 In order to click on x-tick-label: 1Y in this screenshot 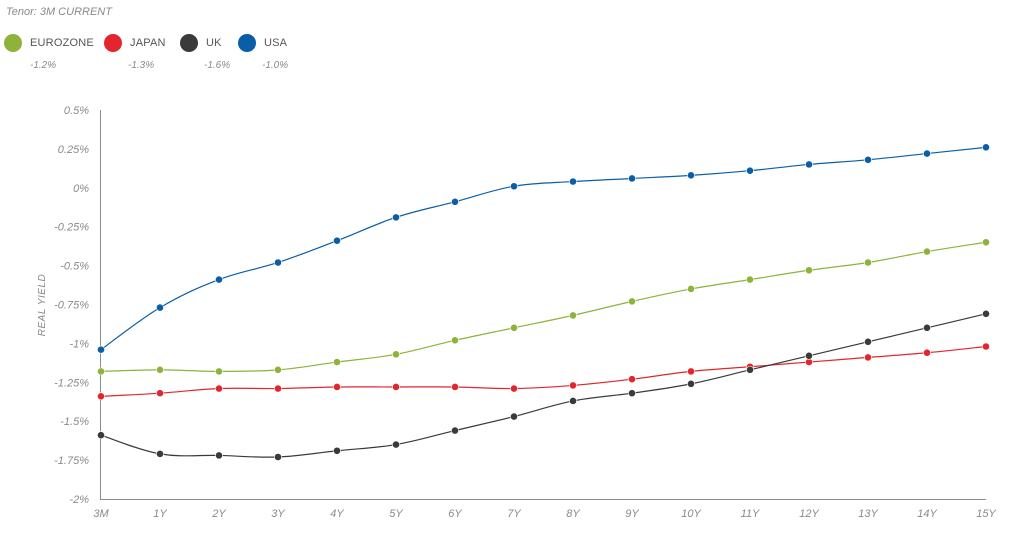, I will do `click(160, 514)`.